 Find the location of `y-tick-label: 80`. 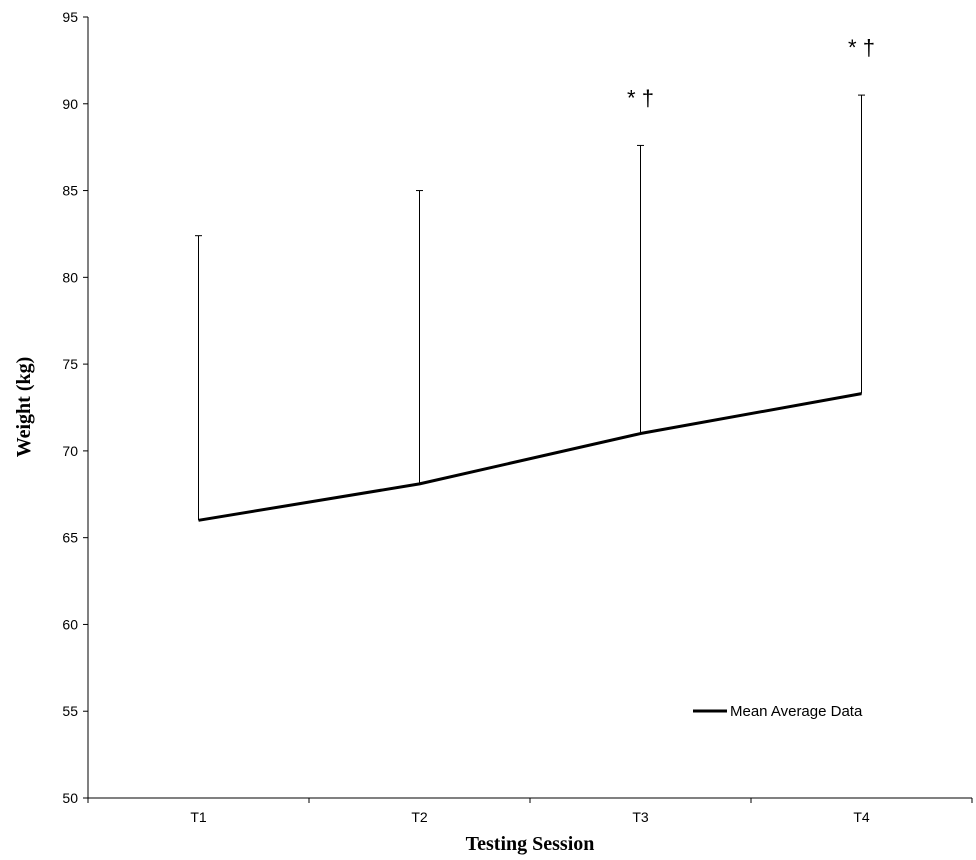

y-tick-label: 80 is located at coordinates (70, 277).